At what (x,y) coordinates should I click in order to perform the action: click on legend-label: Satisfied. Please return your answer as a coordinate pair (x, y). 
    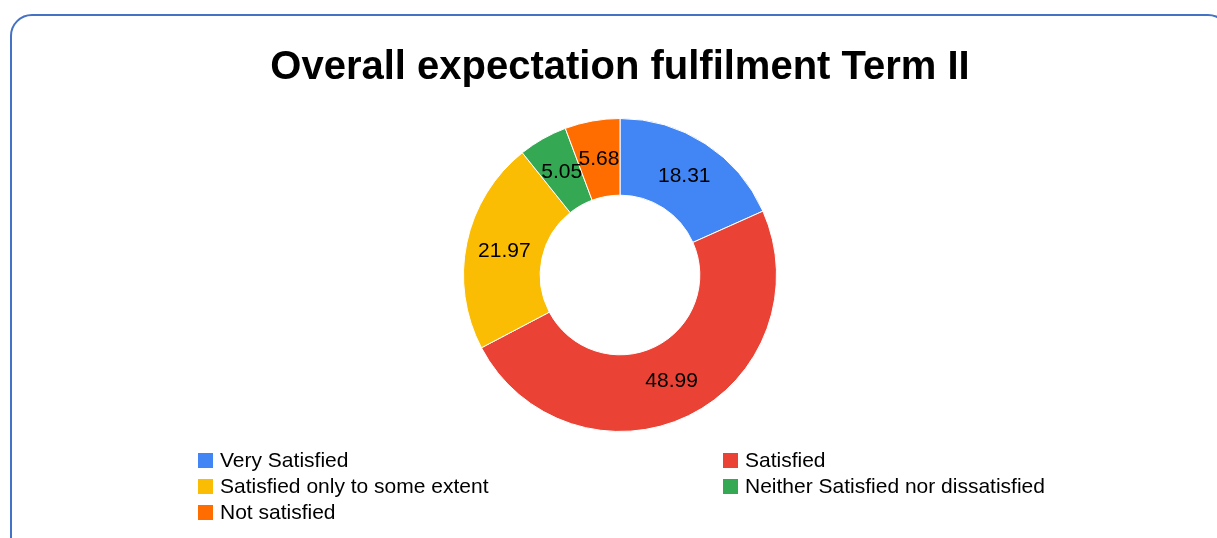
    Looking at the image, I should click on (785, 460).